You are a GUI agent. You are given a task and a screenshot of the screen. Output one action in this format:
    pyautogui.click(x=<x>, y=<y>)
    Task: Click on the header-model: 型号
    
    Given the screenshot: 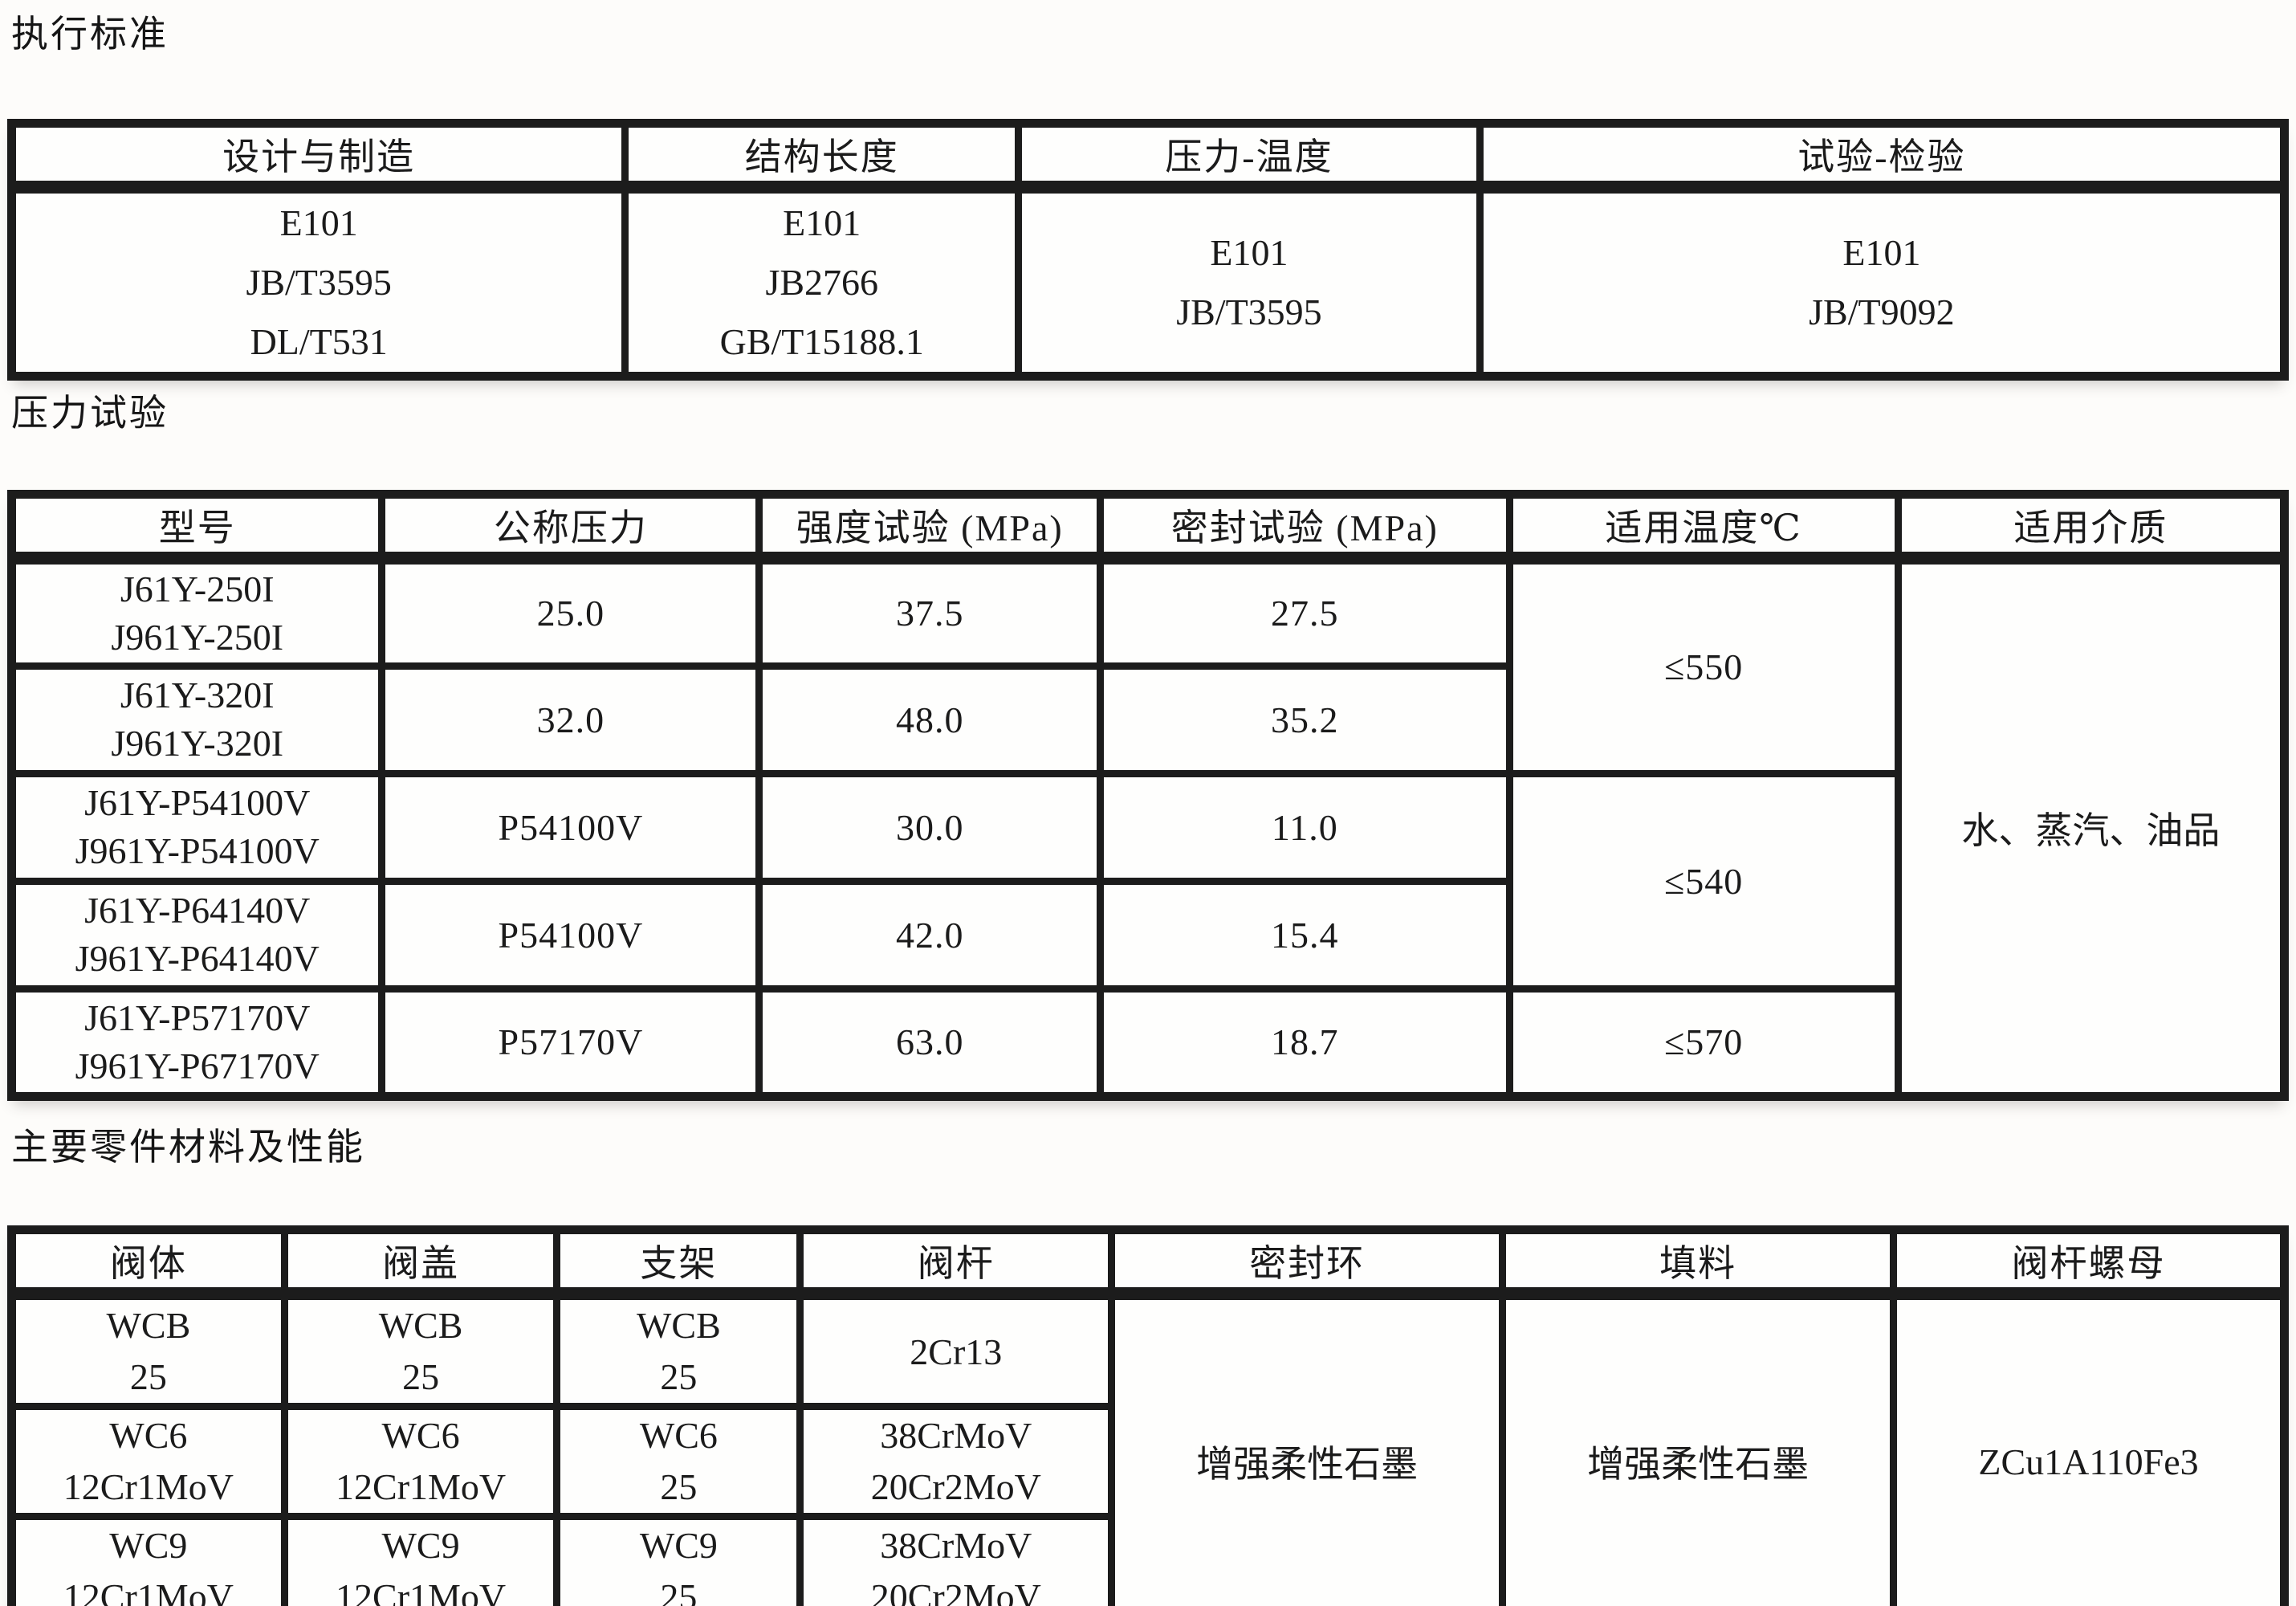 What is the action you would take?
    pyautogui.click(x=196, y=528)
    